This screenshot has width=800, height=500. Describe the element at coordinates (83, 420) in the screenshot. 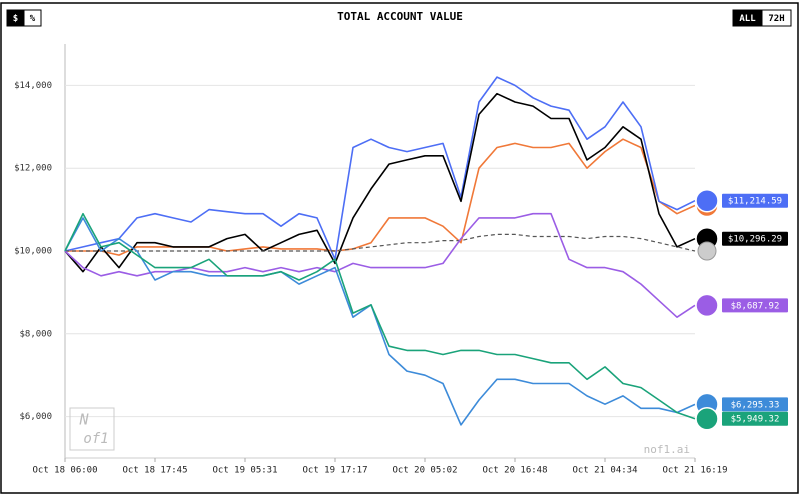

I see `logo-text: N` at that location.